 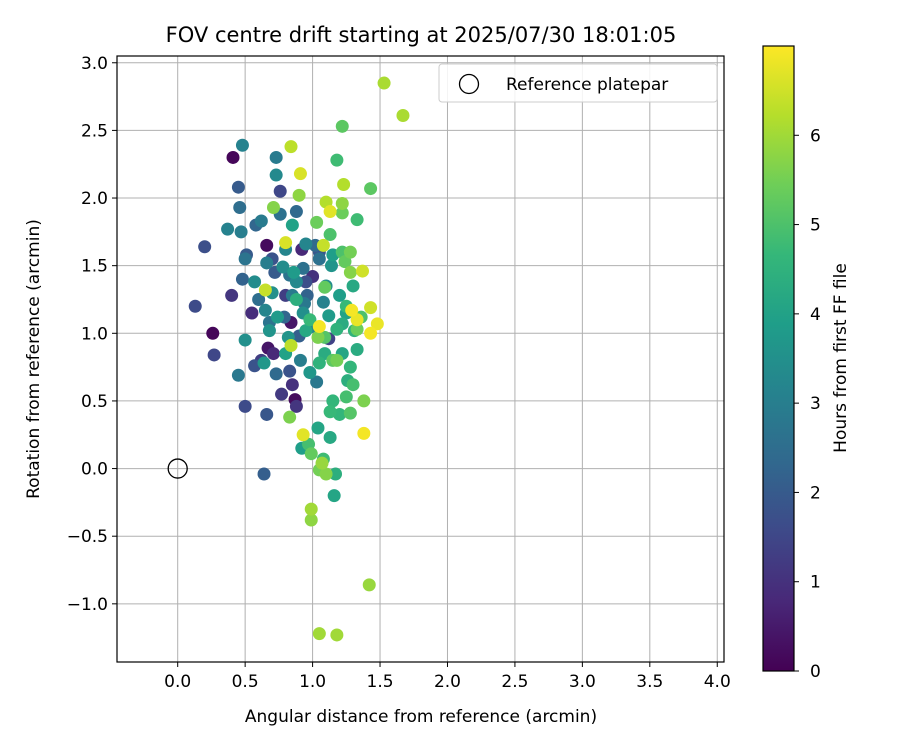 What do you see at coordinates (815, 672) in the screenshot?
I see `colorbar-tick-label: 0` at bounding box center [815, 672].